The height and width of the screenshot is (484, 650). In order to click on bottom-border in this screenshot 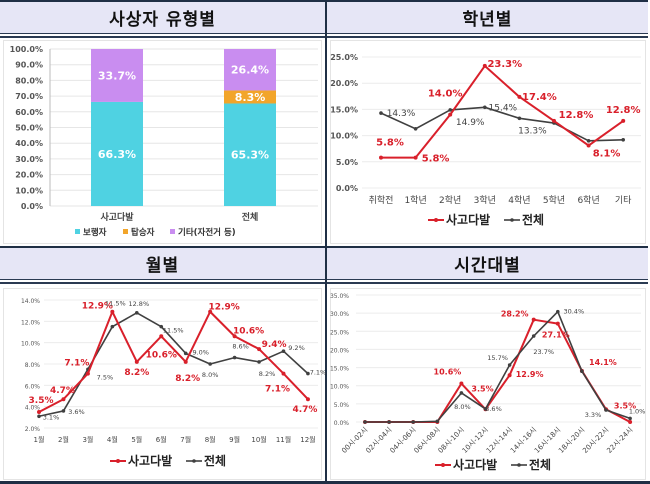, I will do `click(325, 482)`.